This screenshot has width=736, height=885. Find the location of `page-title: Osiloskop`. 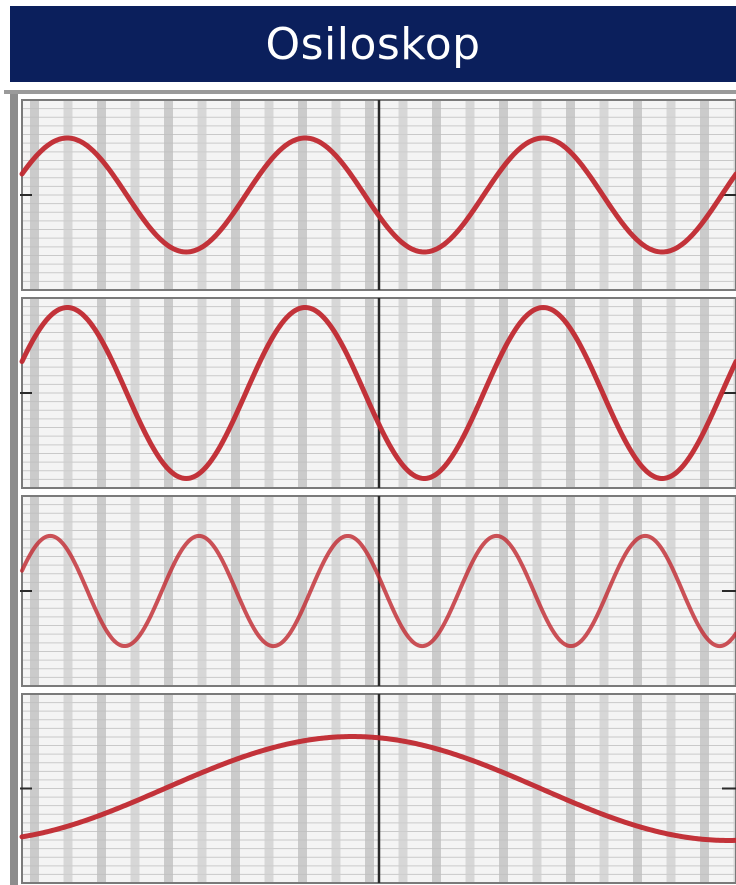

page-title: Osiloskop is located at coordinates (373, 44).